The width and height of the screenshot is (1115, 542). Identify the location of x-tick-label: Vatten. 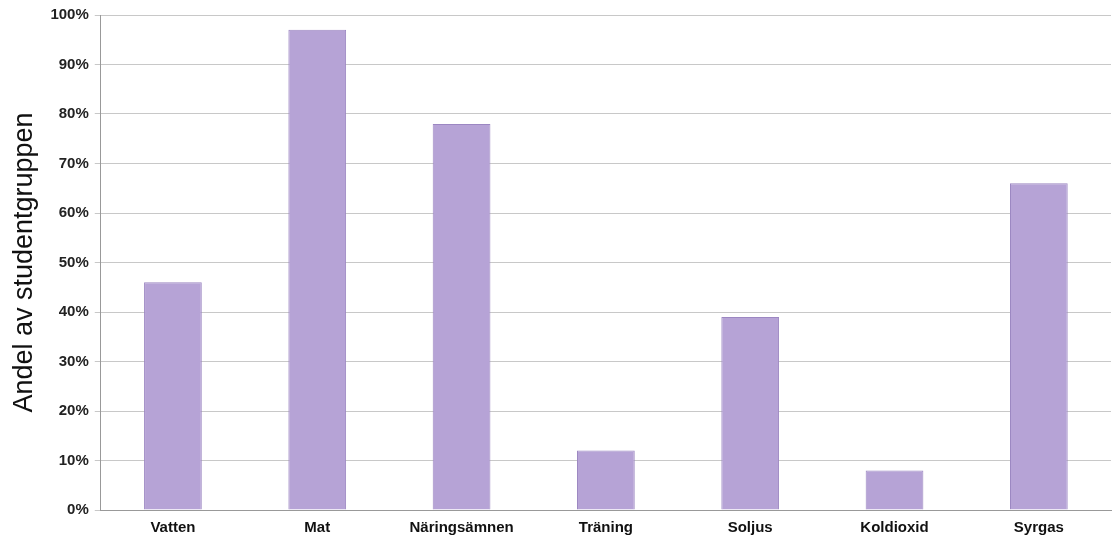
(173, 527).